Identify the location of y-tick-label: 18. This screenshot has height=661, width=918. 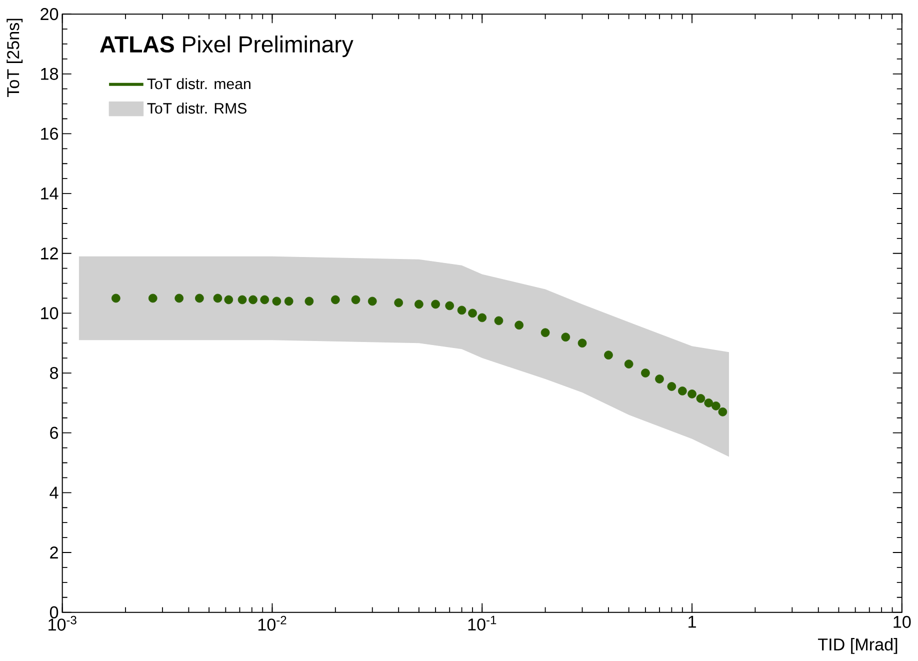
(49, 74).